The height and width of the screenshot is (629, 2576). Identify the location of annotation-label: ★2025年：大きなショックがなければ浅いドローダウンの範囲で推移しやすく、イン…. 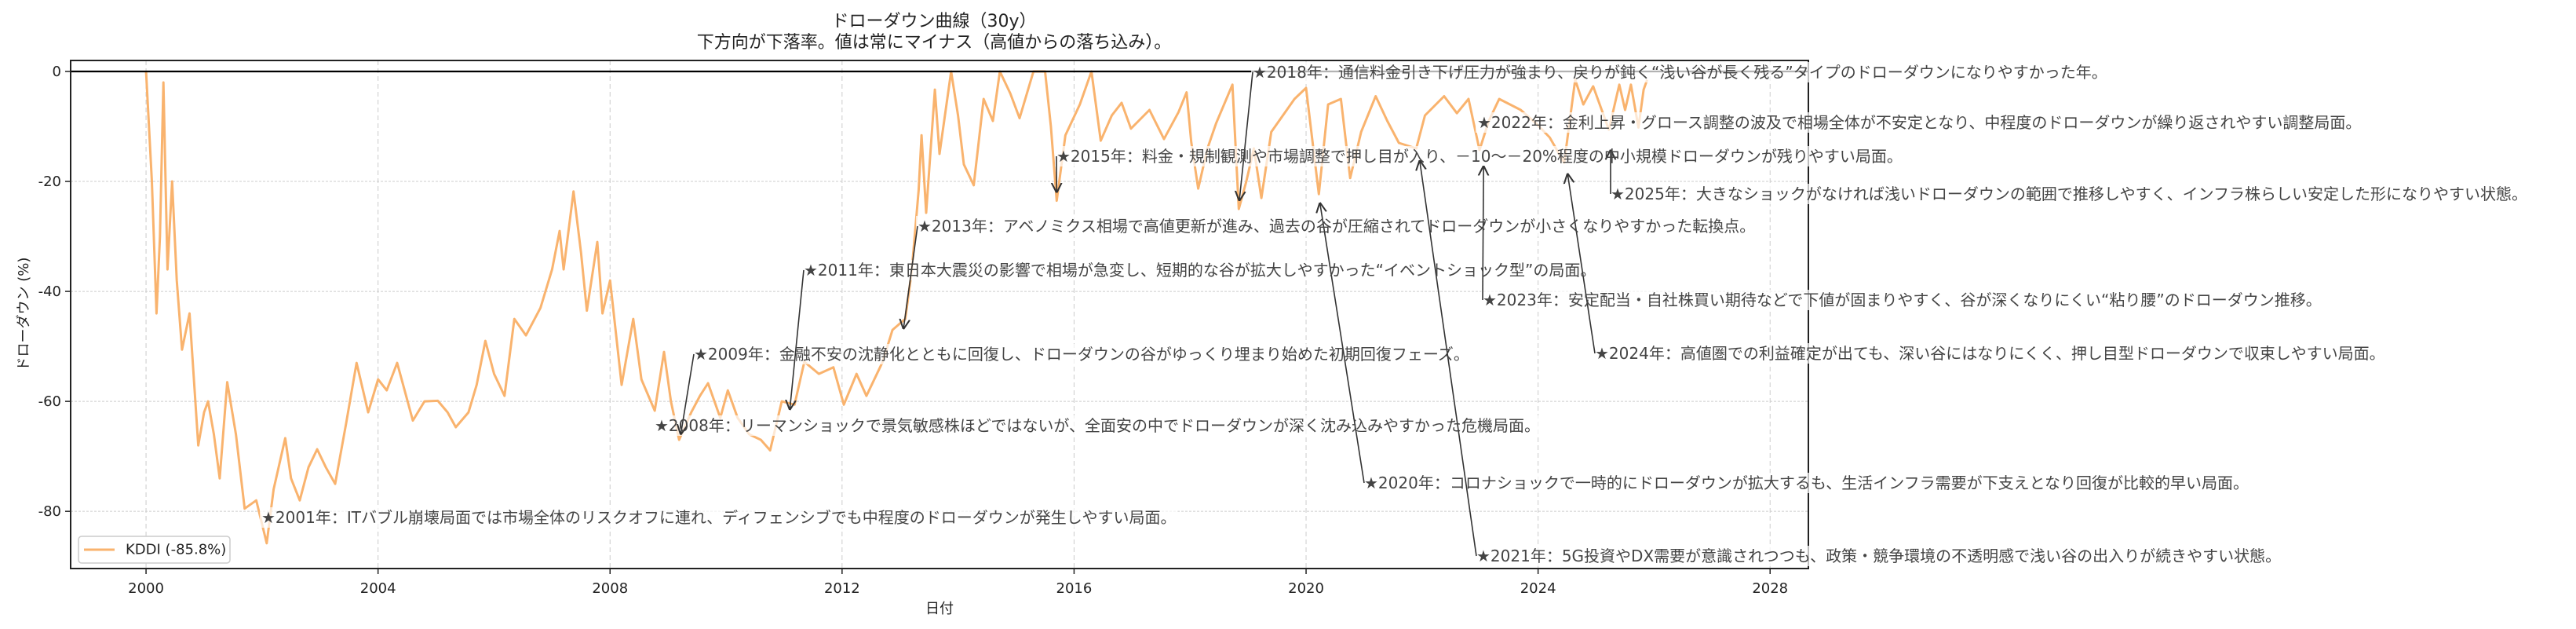
(2069, 194).